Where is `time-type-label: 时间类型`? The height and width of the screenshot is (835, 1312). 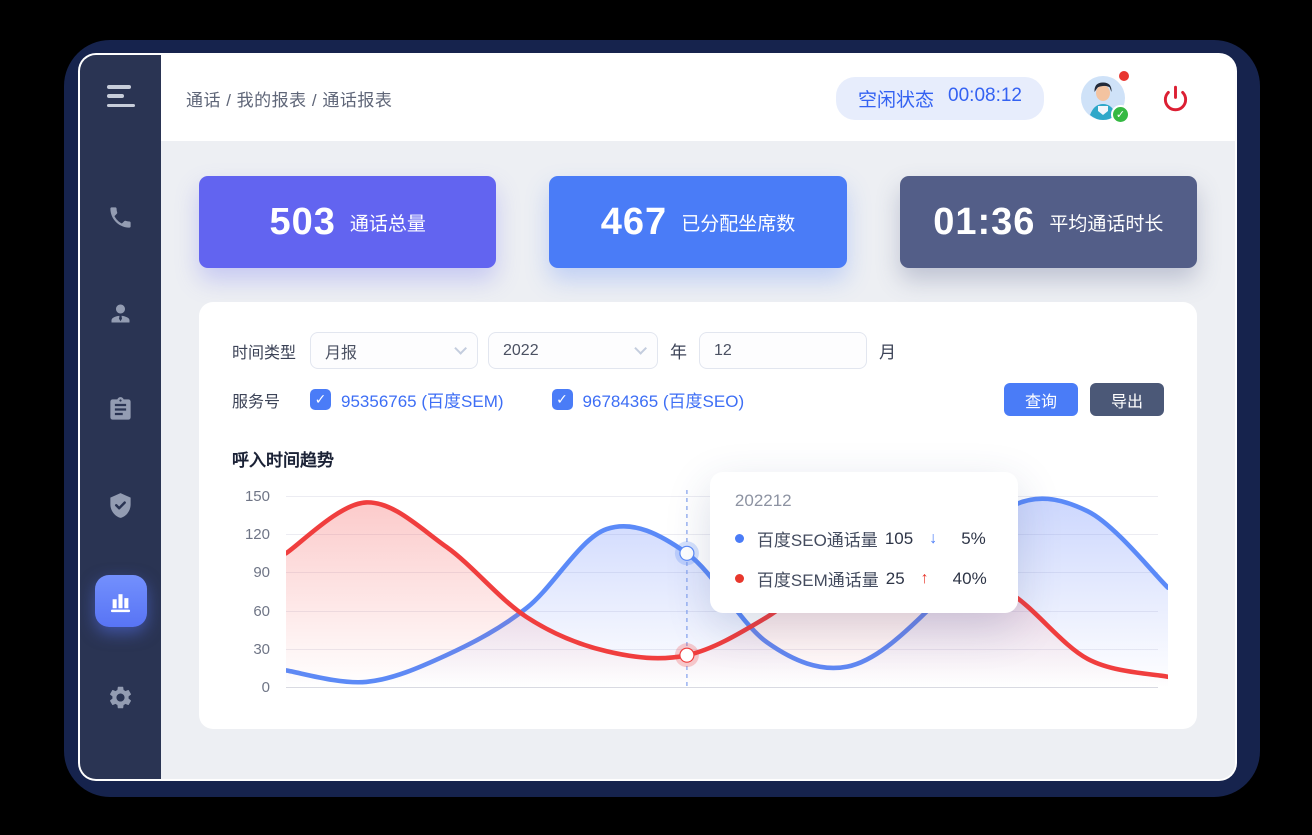
time-type-label: 时间类型 is located at coordinates (264, 353).